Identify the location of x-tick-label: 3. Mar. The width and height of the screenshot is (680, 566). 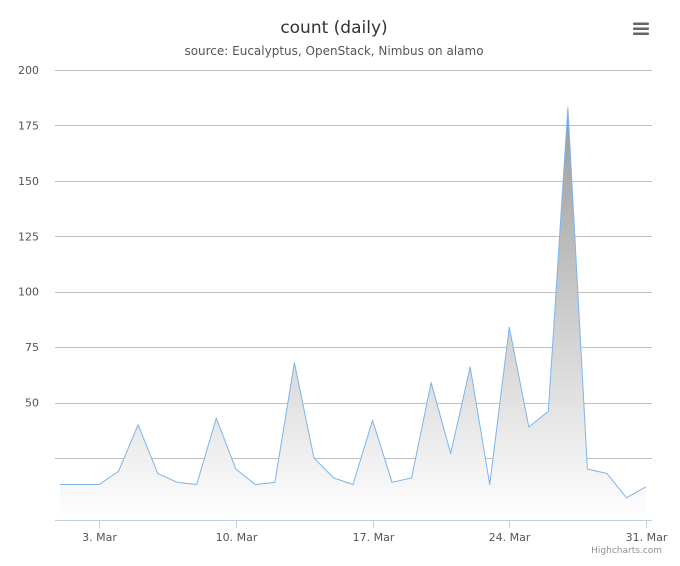
(99, 537).